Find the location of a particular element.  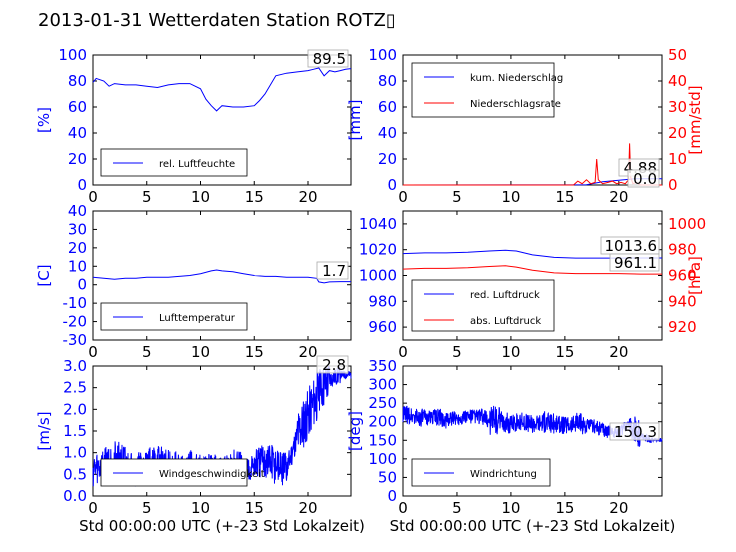

panel-pressure-xtick-label: 15 is located at coordinates (564, 352).